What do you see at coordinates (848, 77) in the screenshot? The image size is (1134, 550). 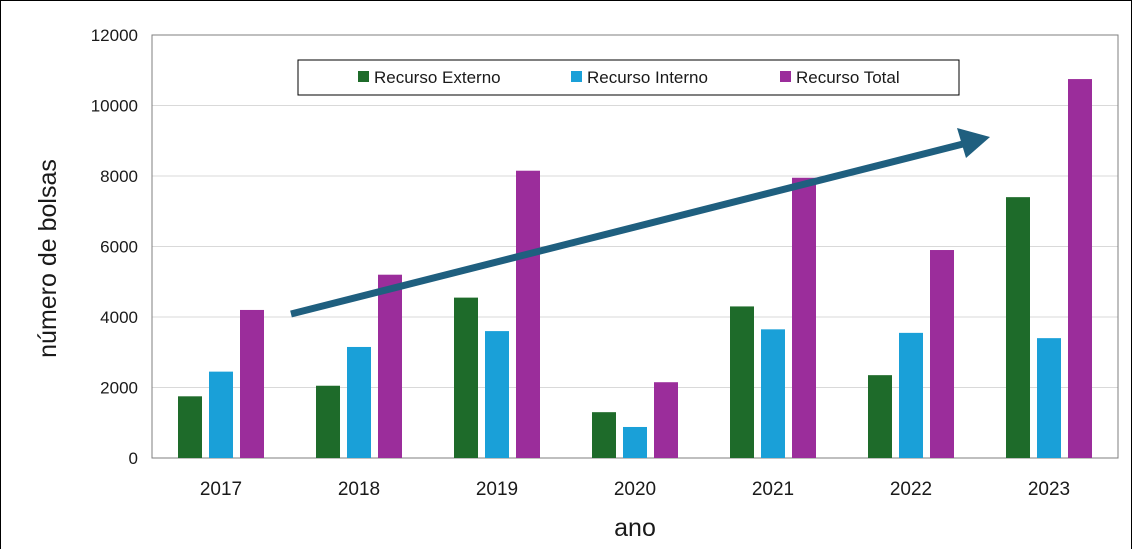 I see `legend-label: Recurso Total` at bounding box center [848, 77].